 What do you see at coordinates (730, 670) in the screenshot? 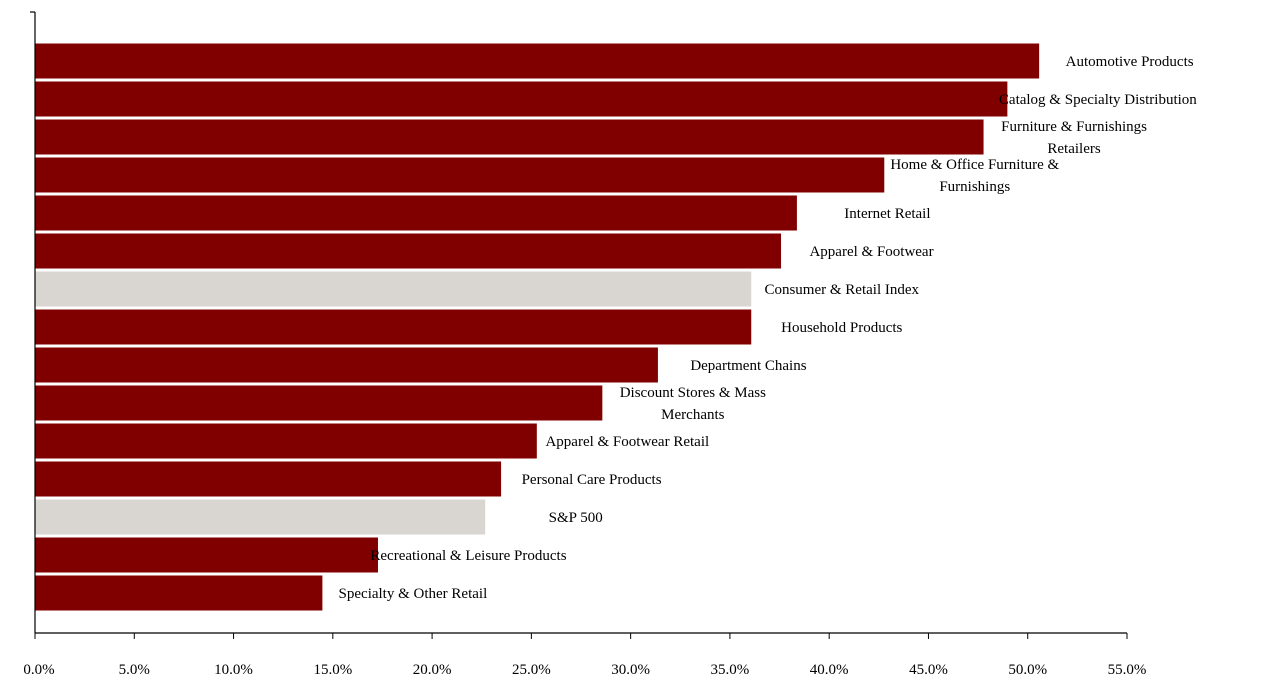
I see `x-tick-label-8: 35.0%` at bounding box center [730, 670].